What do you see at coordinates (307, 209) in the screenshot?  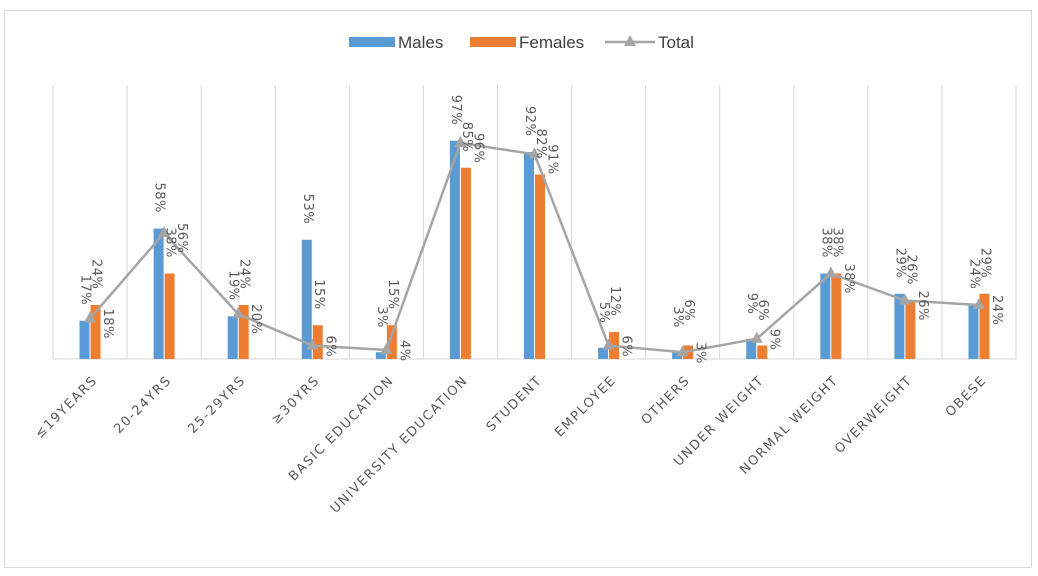 I see `label-males-30yrs: 53%` at bounding box center [307, 209].